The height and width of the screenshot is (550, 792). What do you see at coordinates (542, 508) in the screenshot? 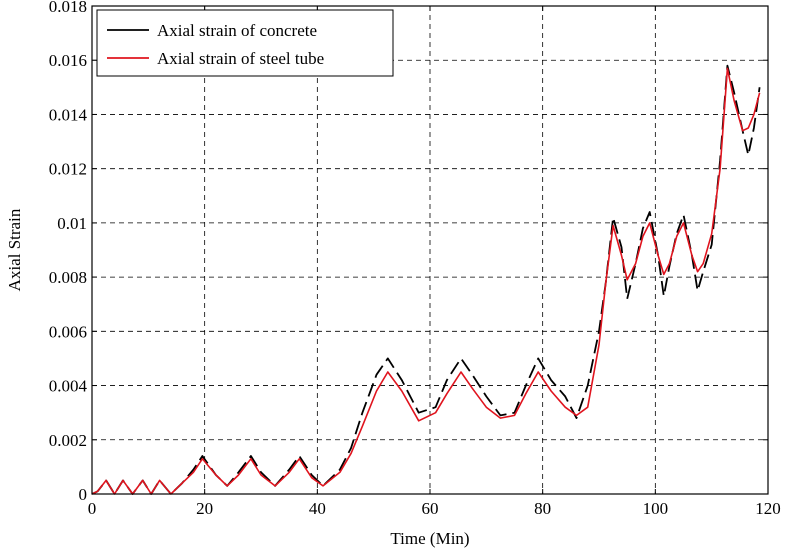
I see `x-tick-label: 80` at bounding box center [542, 508].